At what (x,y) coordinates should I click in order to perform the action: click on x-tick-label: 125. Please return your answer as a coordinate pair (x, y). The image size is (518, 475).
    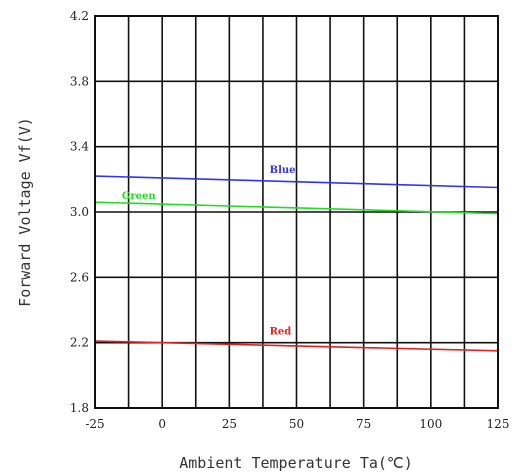
    Looking at the image, I should click on (498, 424).